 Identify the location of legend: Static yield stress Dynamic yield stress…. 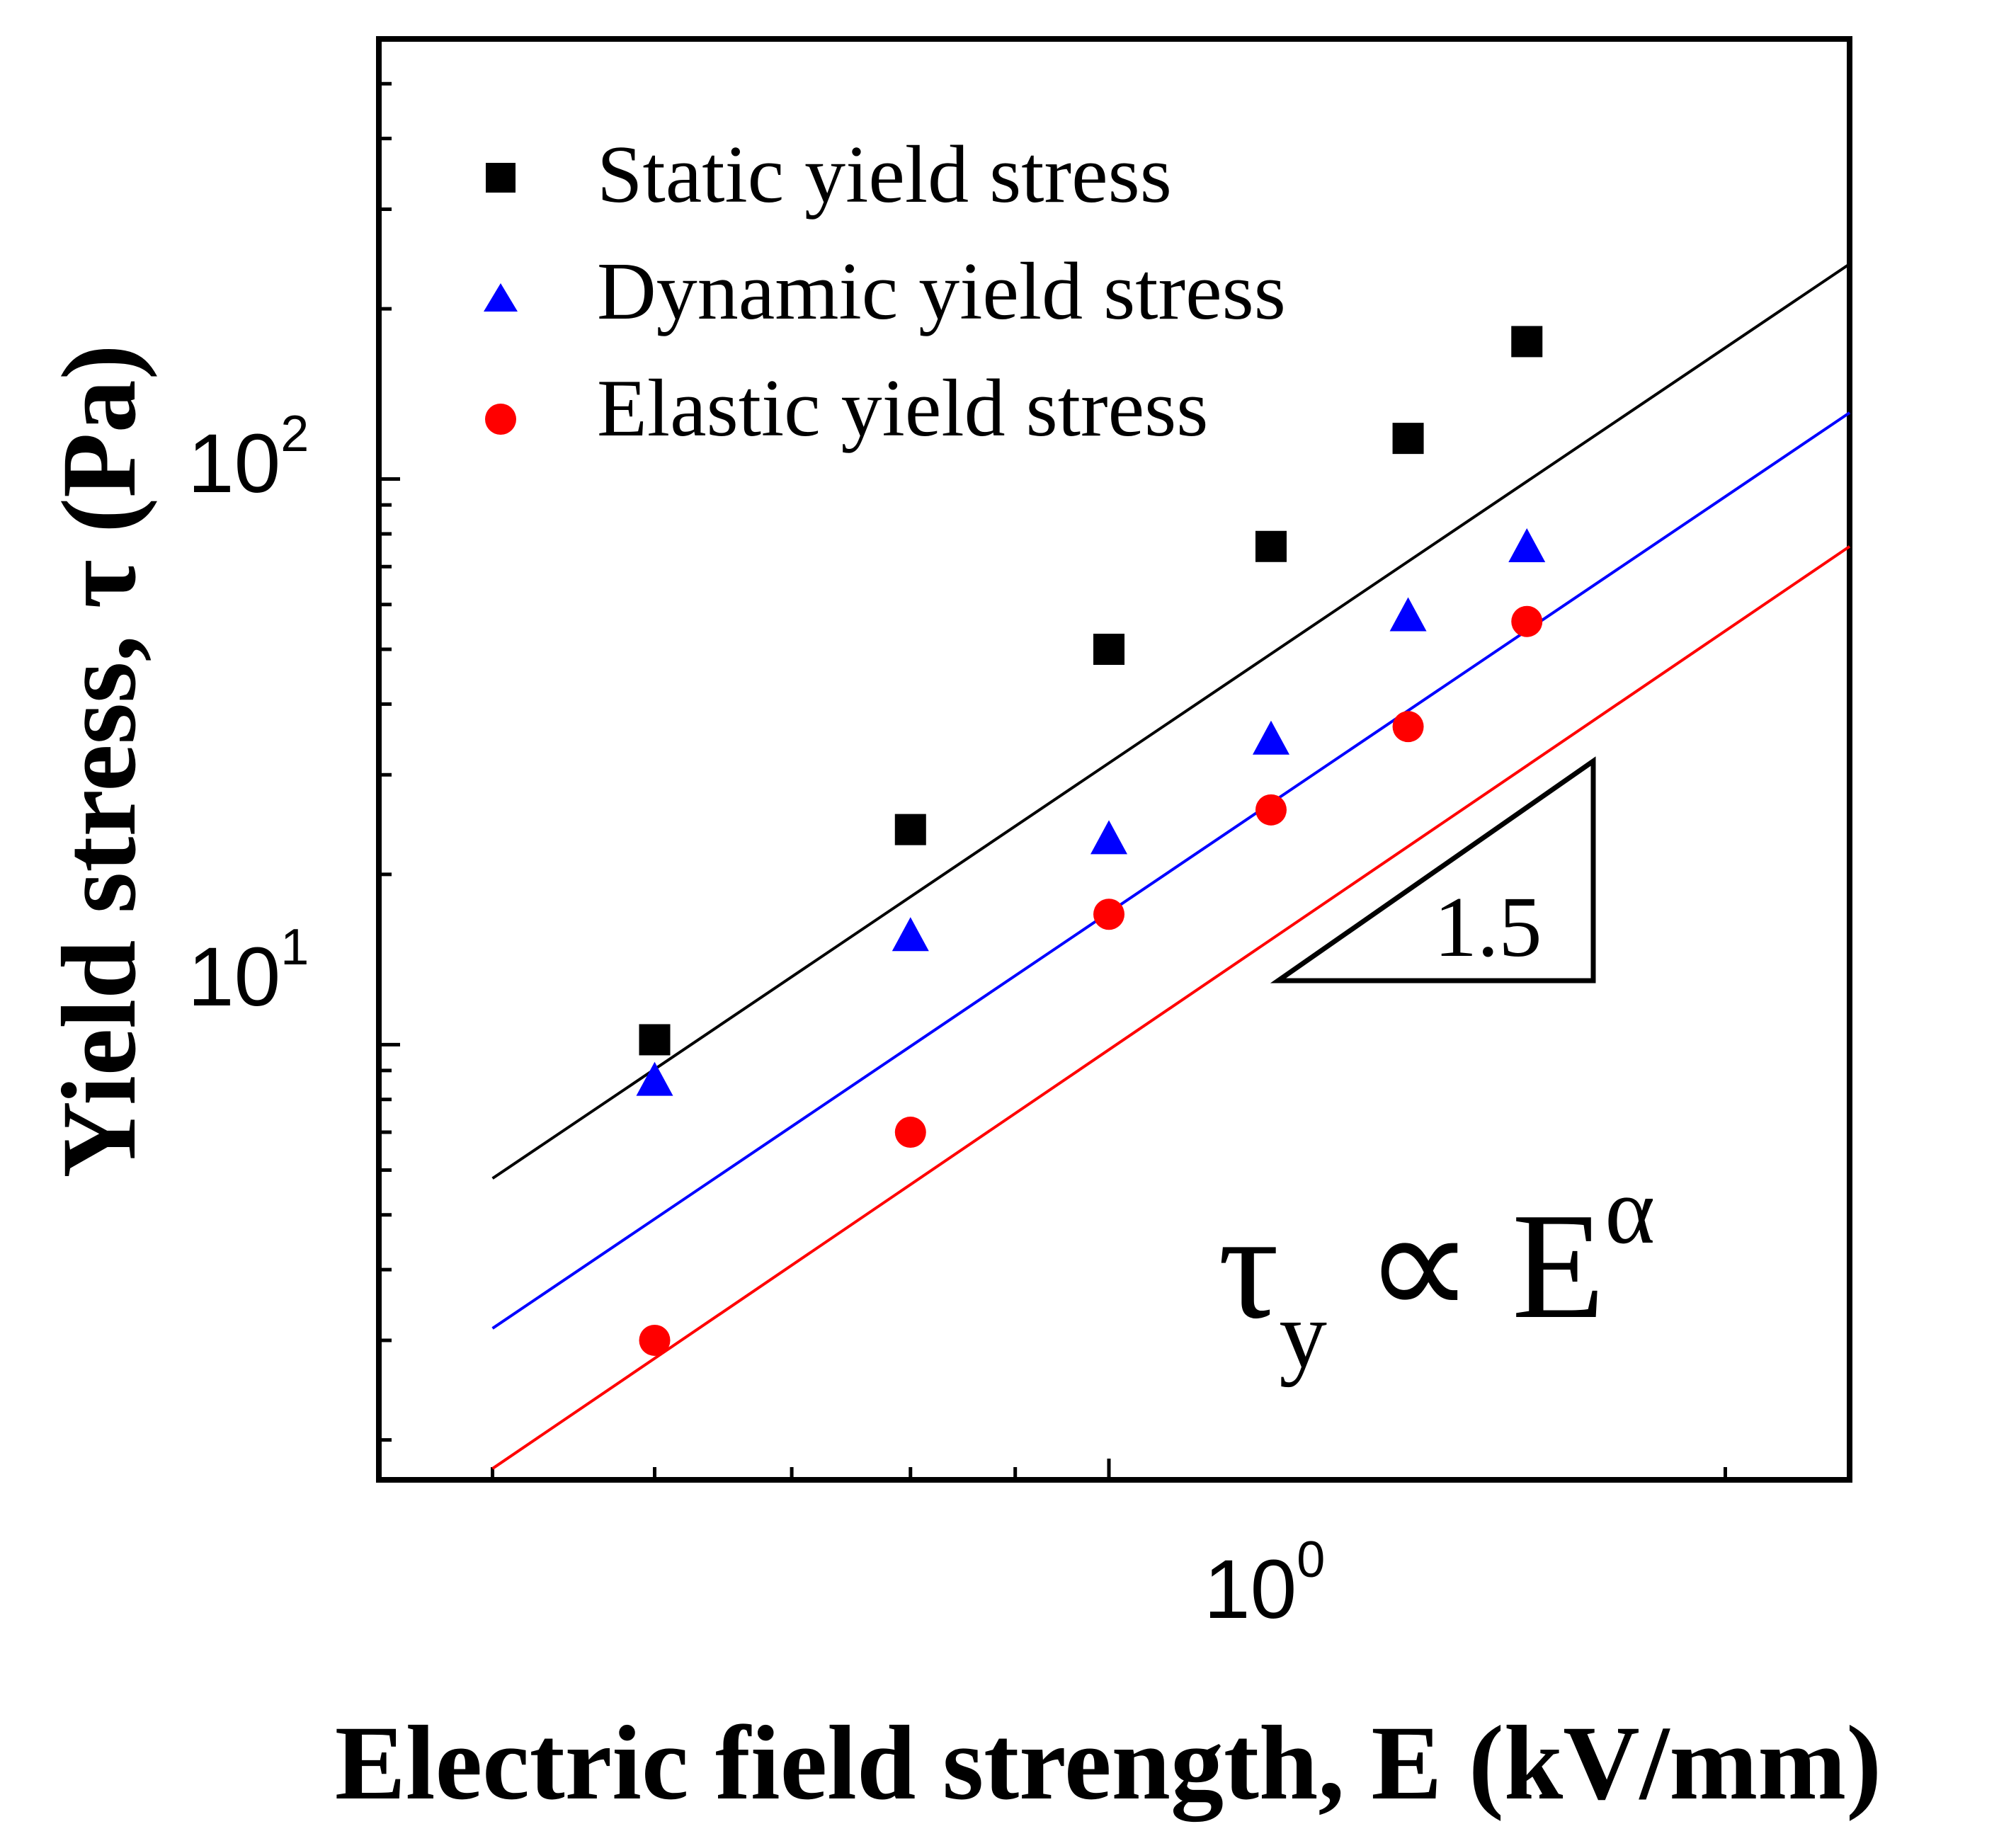
(885, 292).